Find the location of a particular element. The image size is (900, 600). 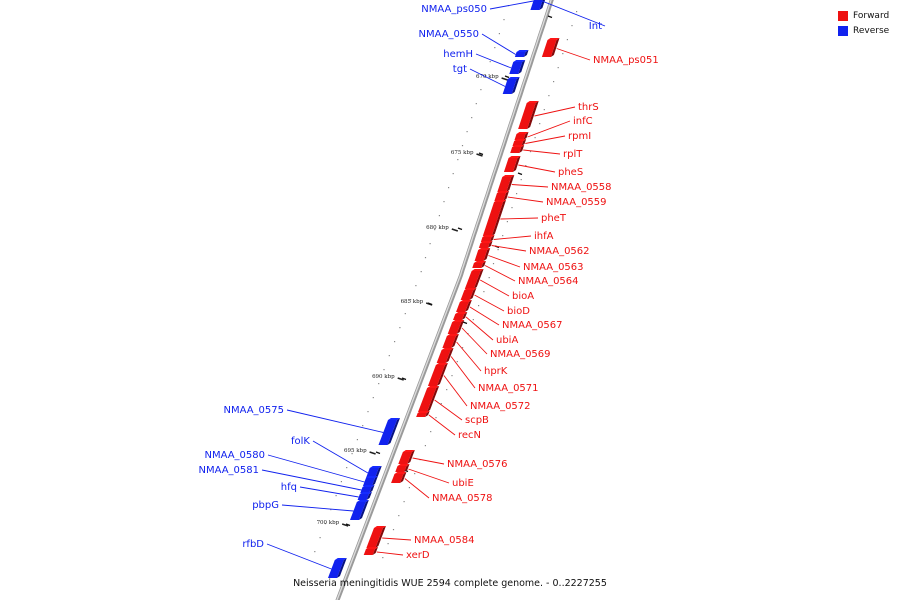

gene-nmaa-0564: NMAA_0564 is located at coordinates (525, 274).